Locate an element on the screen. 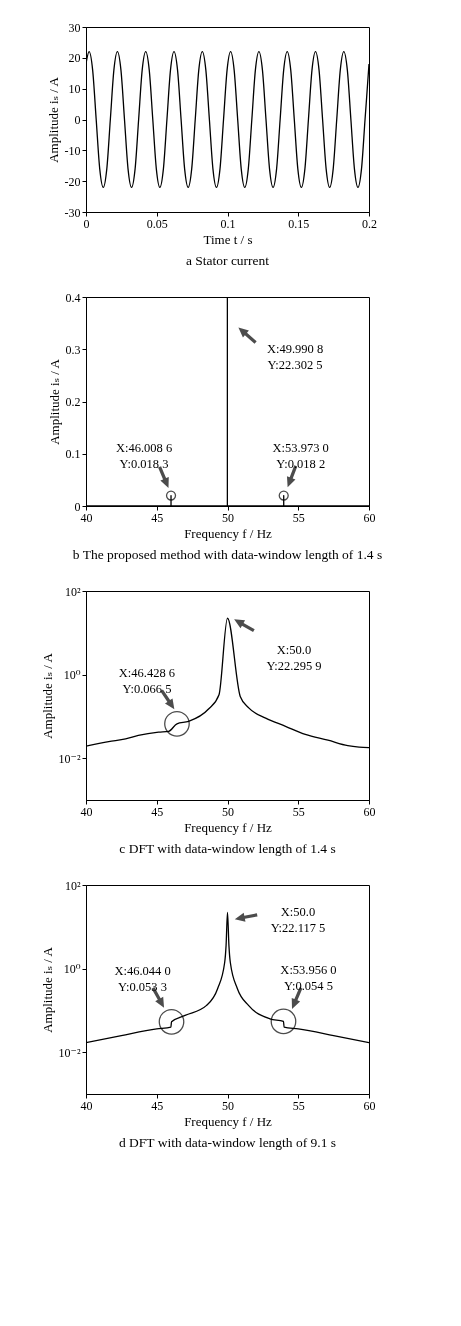 The height and width of the screenshot is (1326, 461). annotation: X:50.0 Y:22.295 9 is located at coordinates (294, 658).